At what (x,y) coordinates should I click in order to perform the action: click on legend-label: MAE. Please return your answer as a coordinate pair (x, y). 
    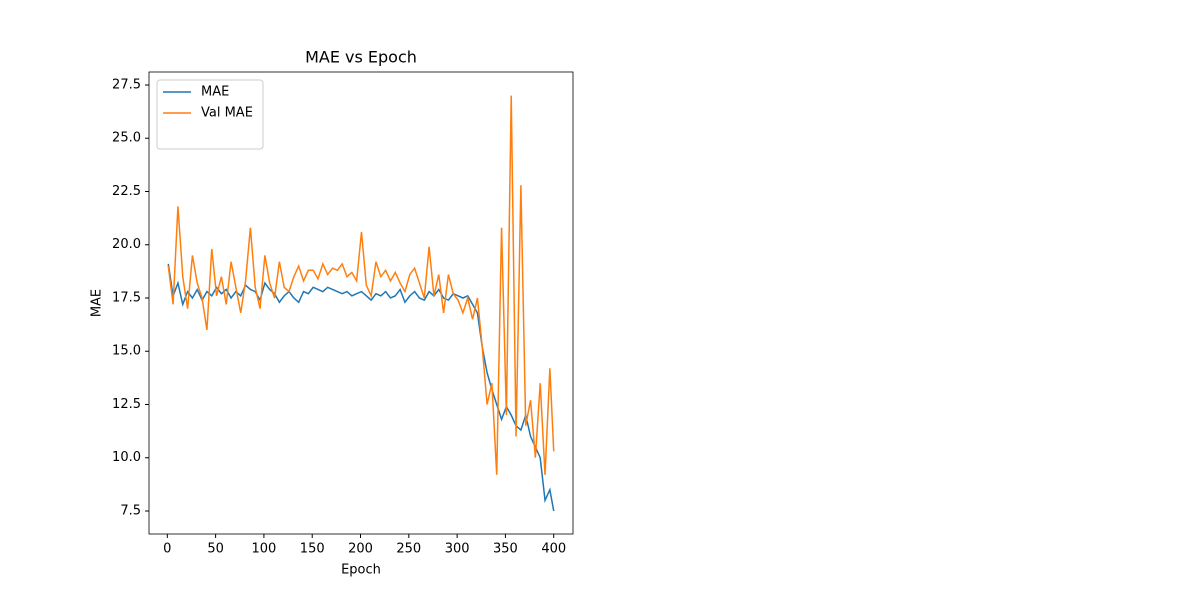
    Looking at the image, I should click on (215, 92).